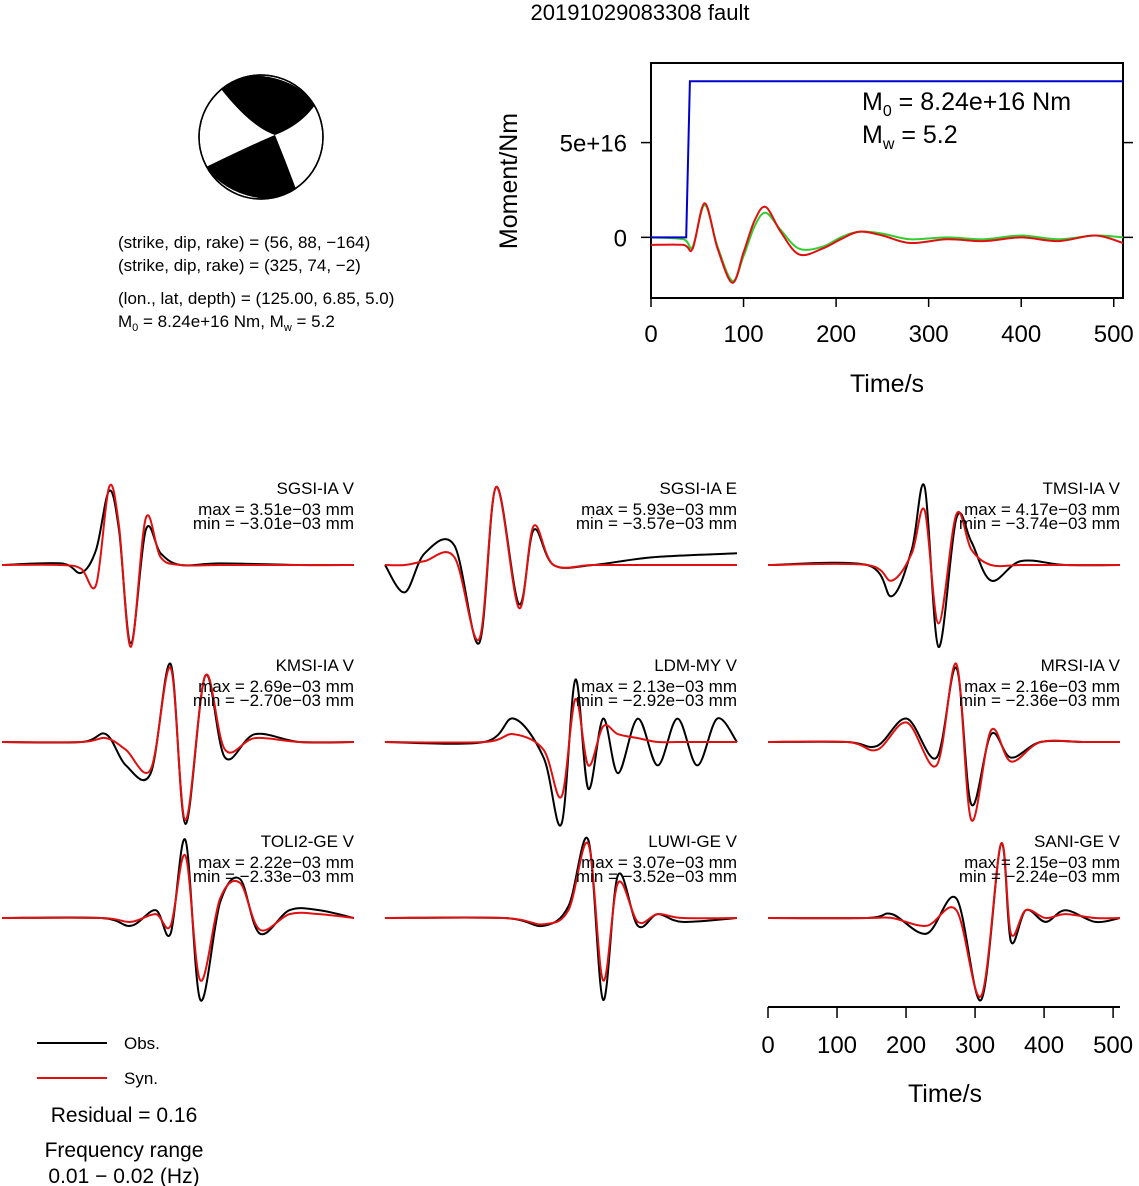 This screenshot has height=1186, width=1139. What do you see at coordinates (836, 334) in the screenshot?
I see `moment-xtick-label-2: 200` at bounding box center [836, 334].